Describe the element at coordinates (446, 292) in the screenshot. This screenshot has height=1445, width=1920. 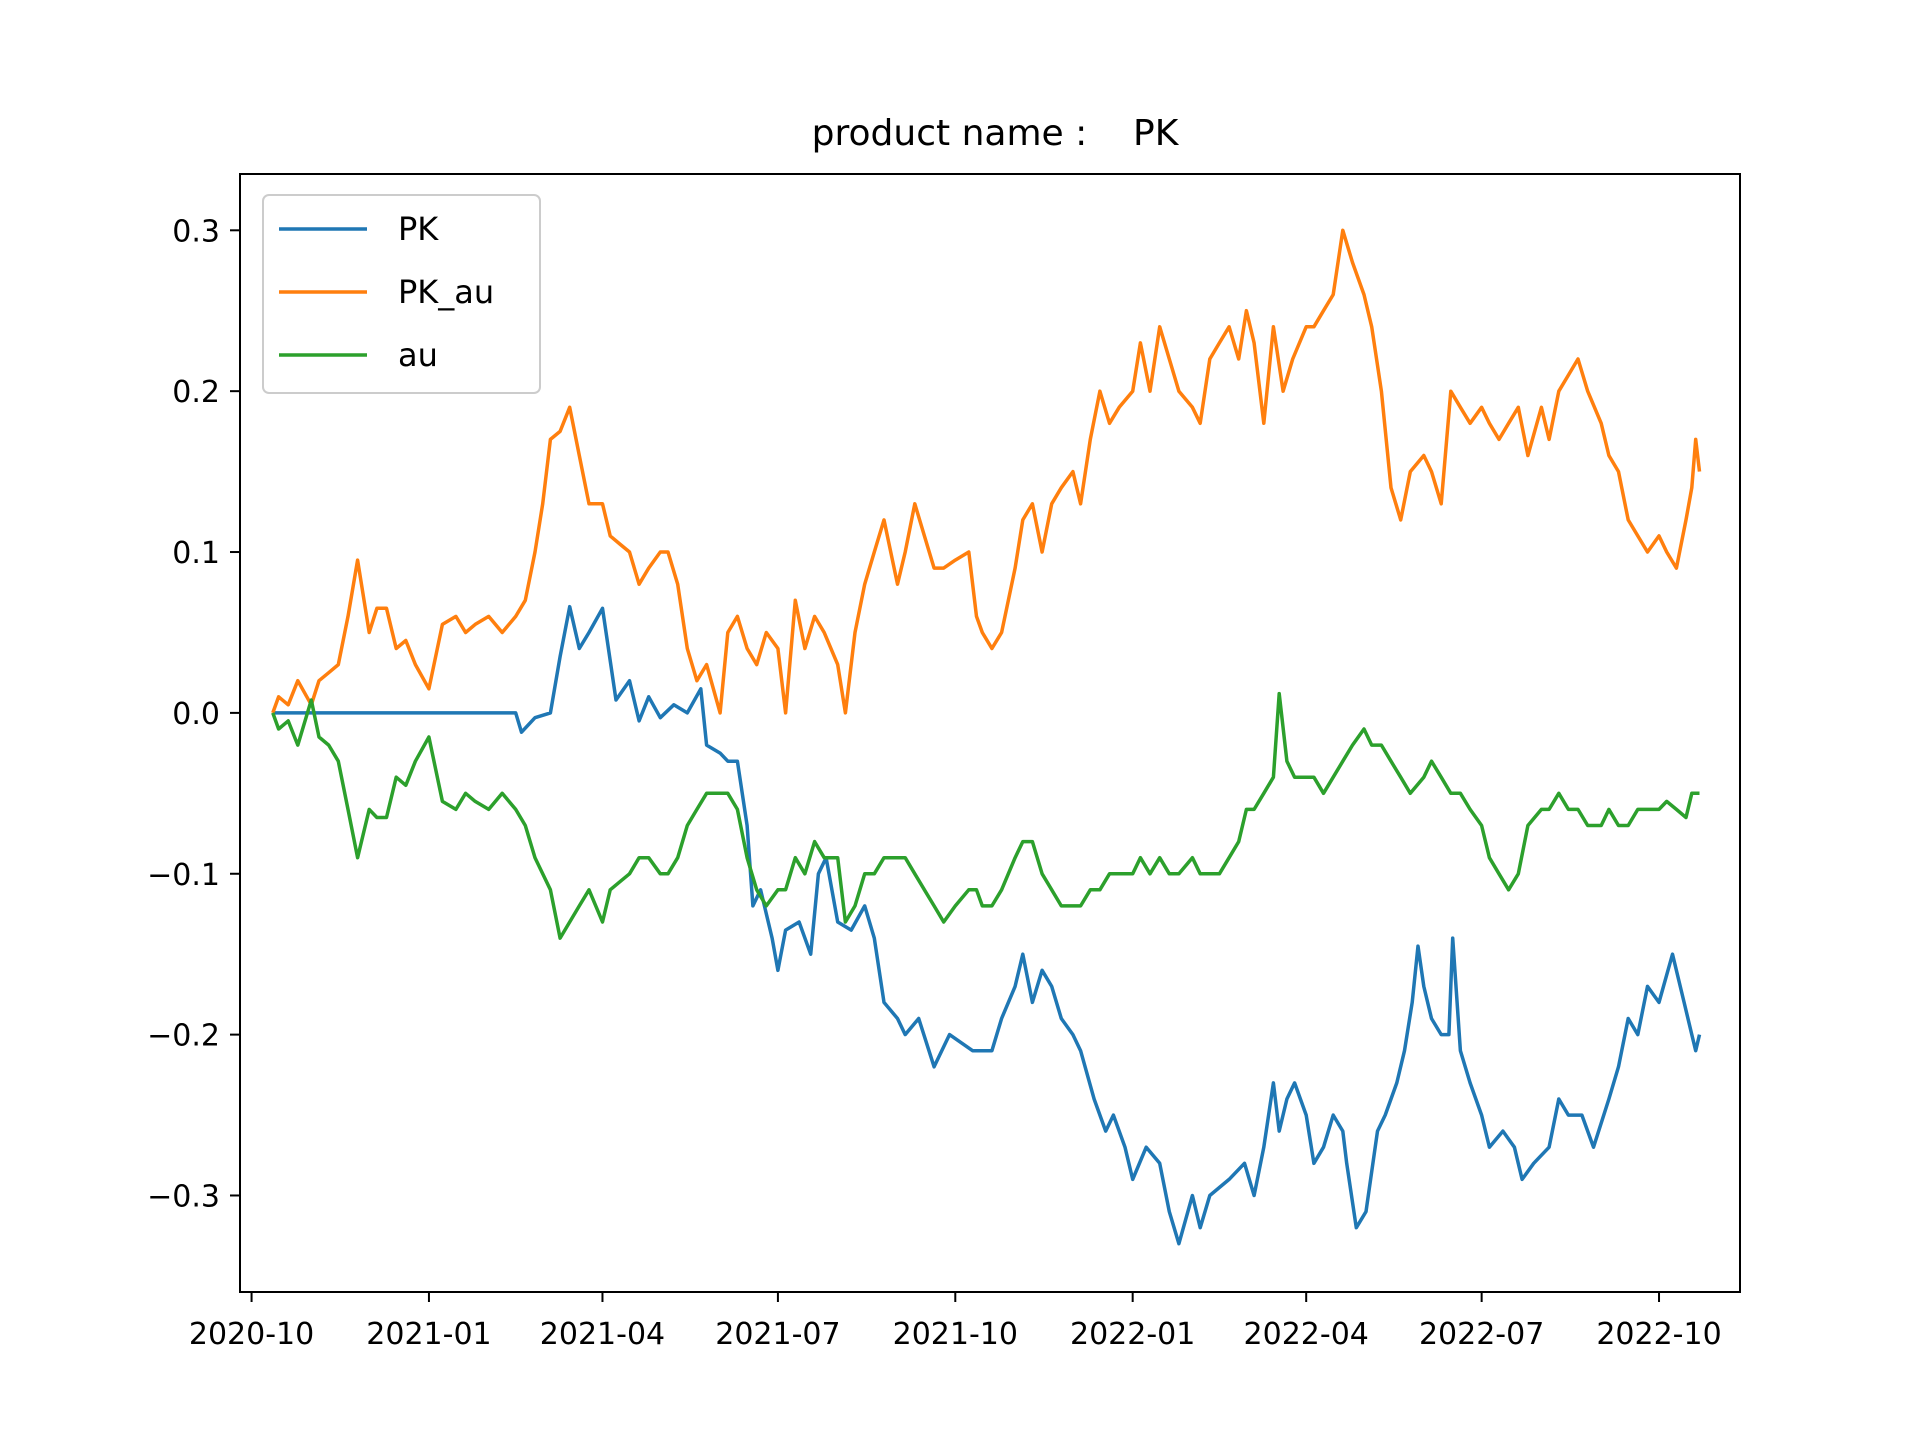
I see `legend-label-pk-au: PK_au` at that location.